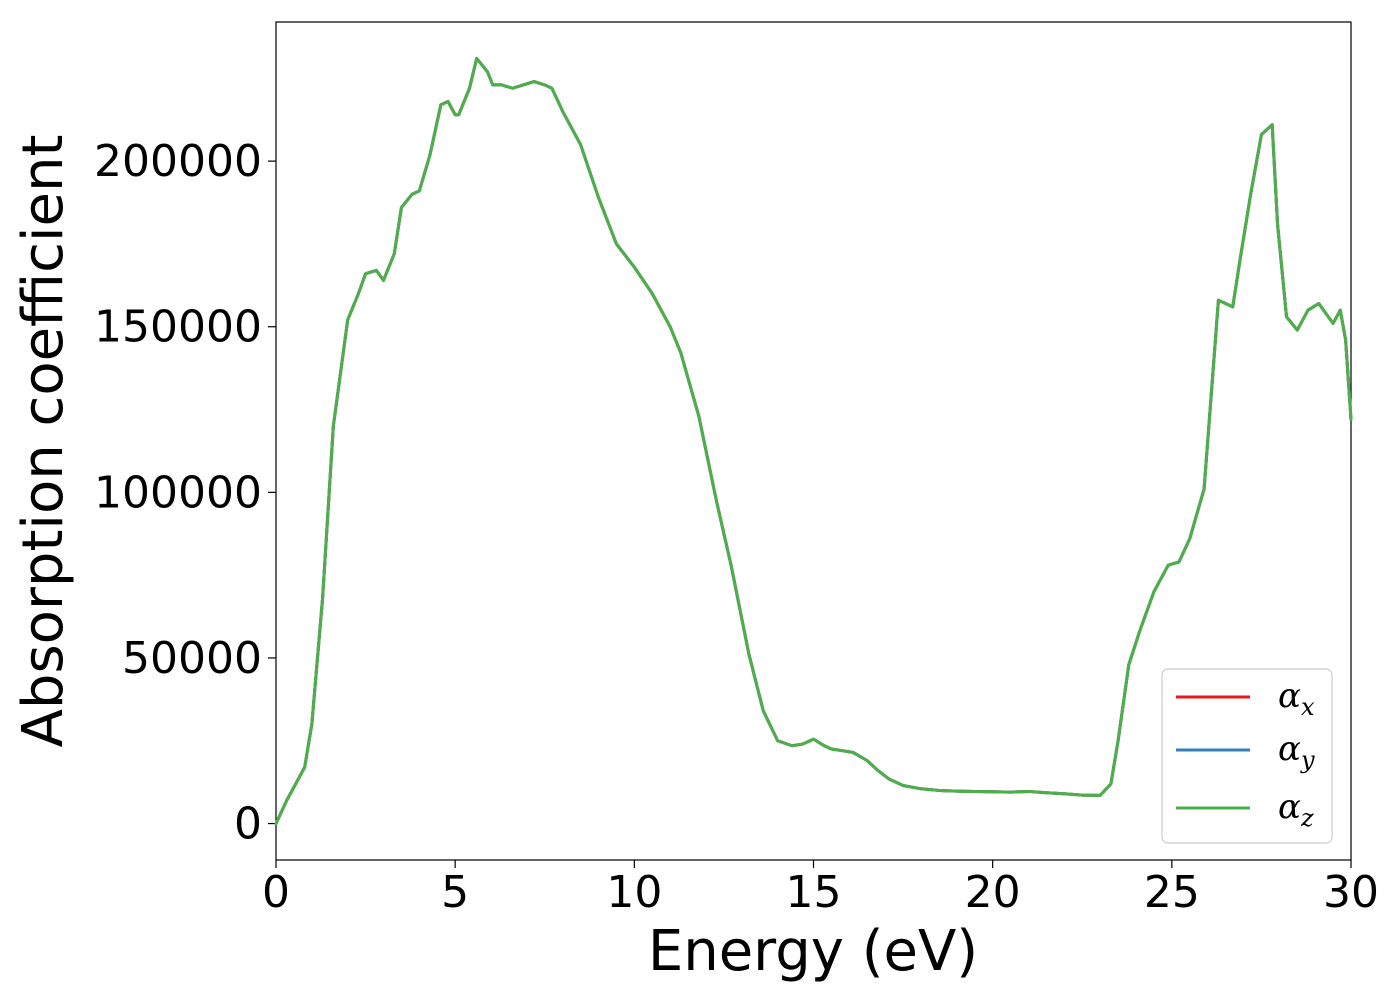 Image resolution: width=1400 pixels, height=1000 pixels. I want to click on legend-box, so click(1247, 756).